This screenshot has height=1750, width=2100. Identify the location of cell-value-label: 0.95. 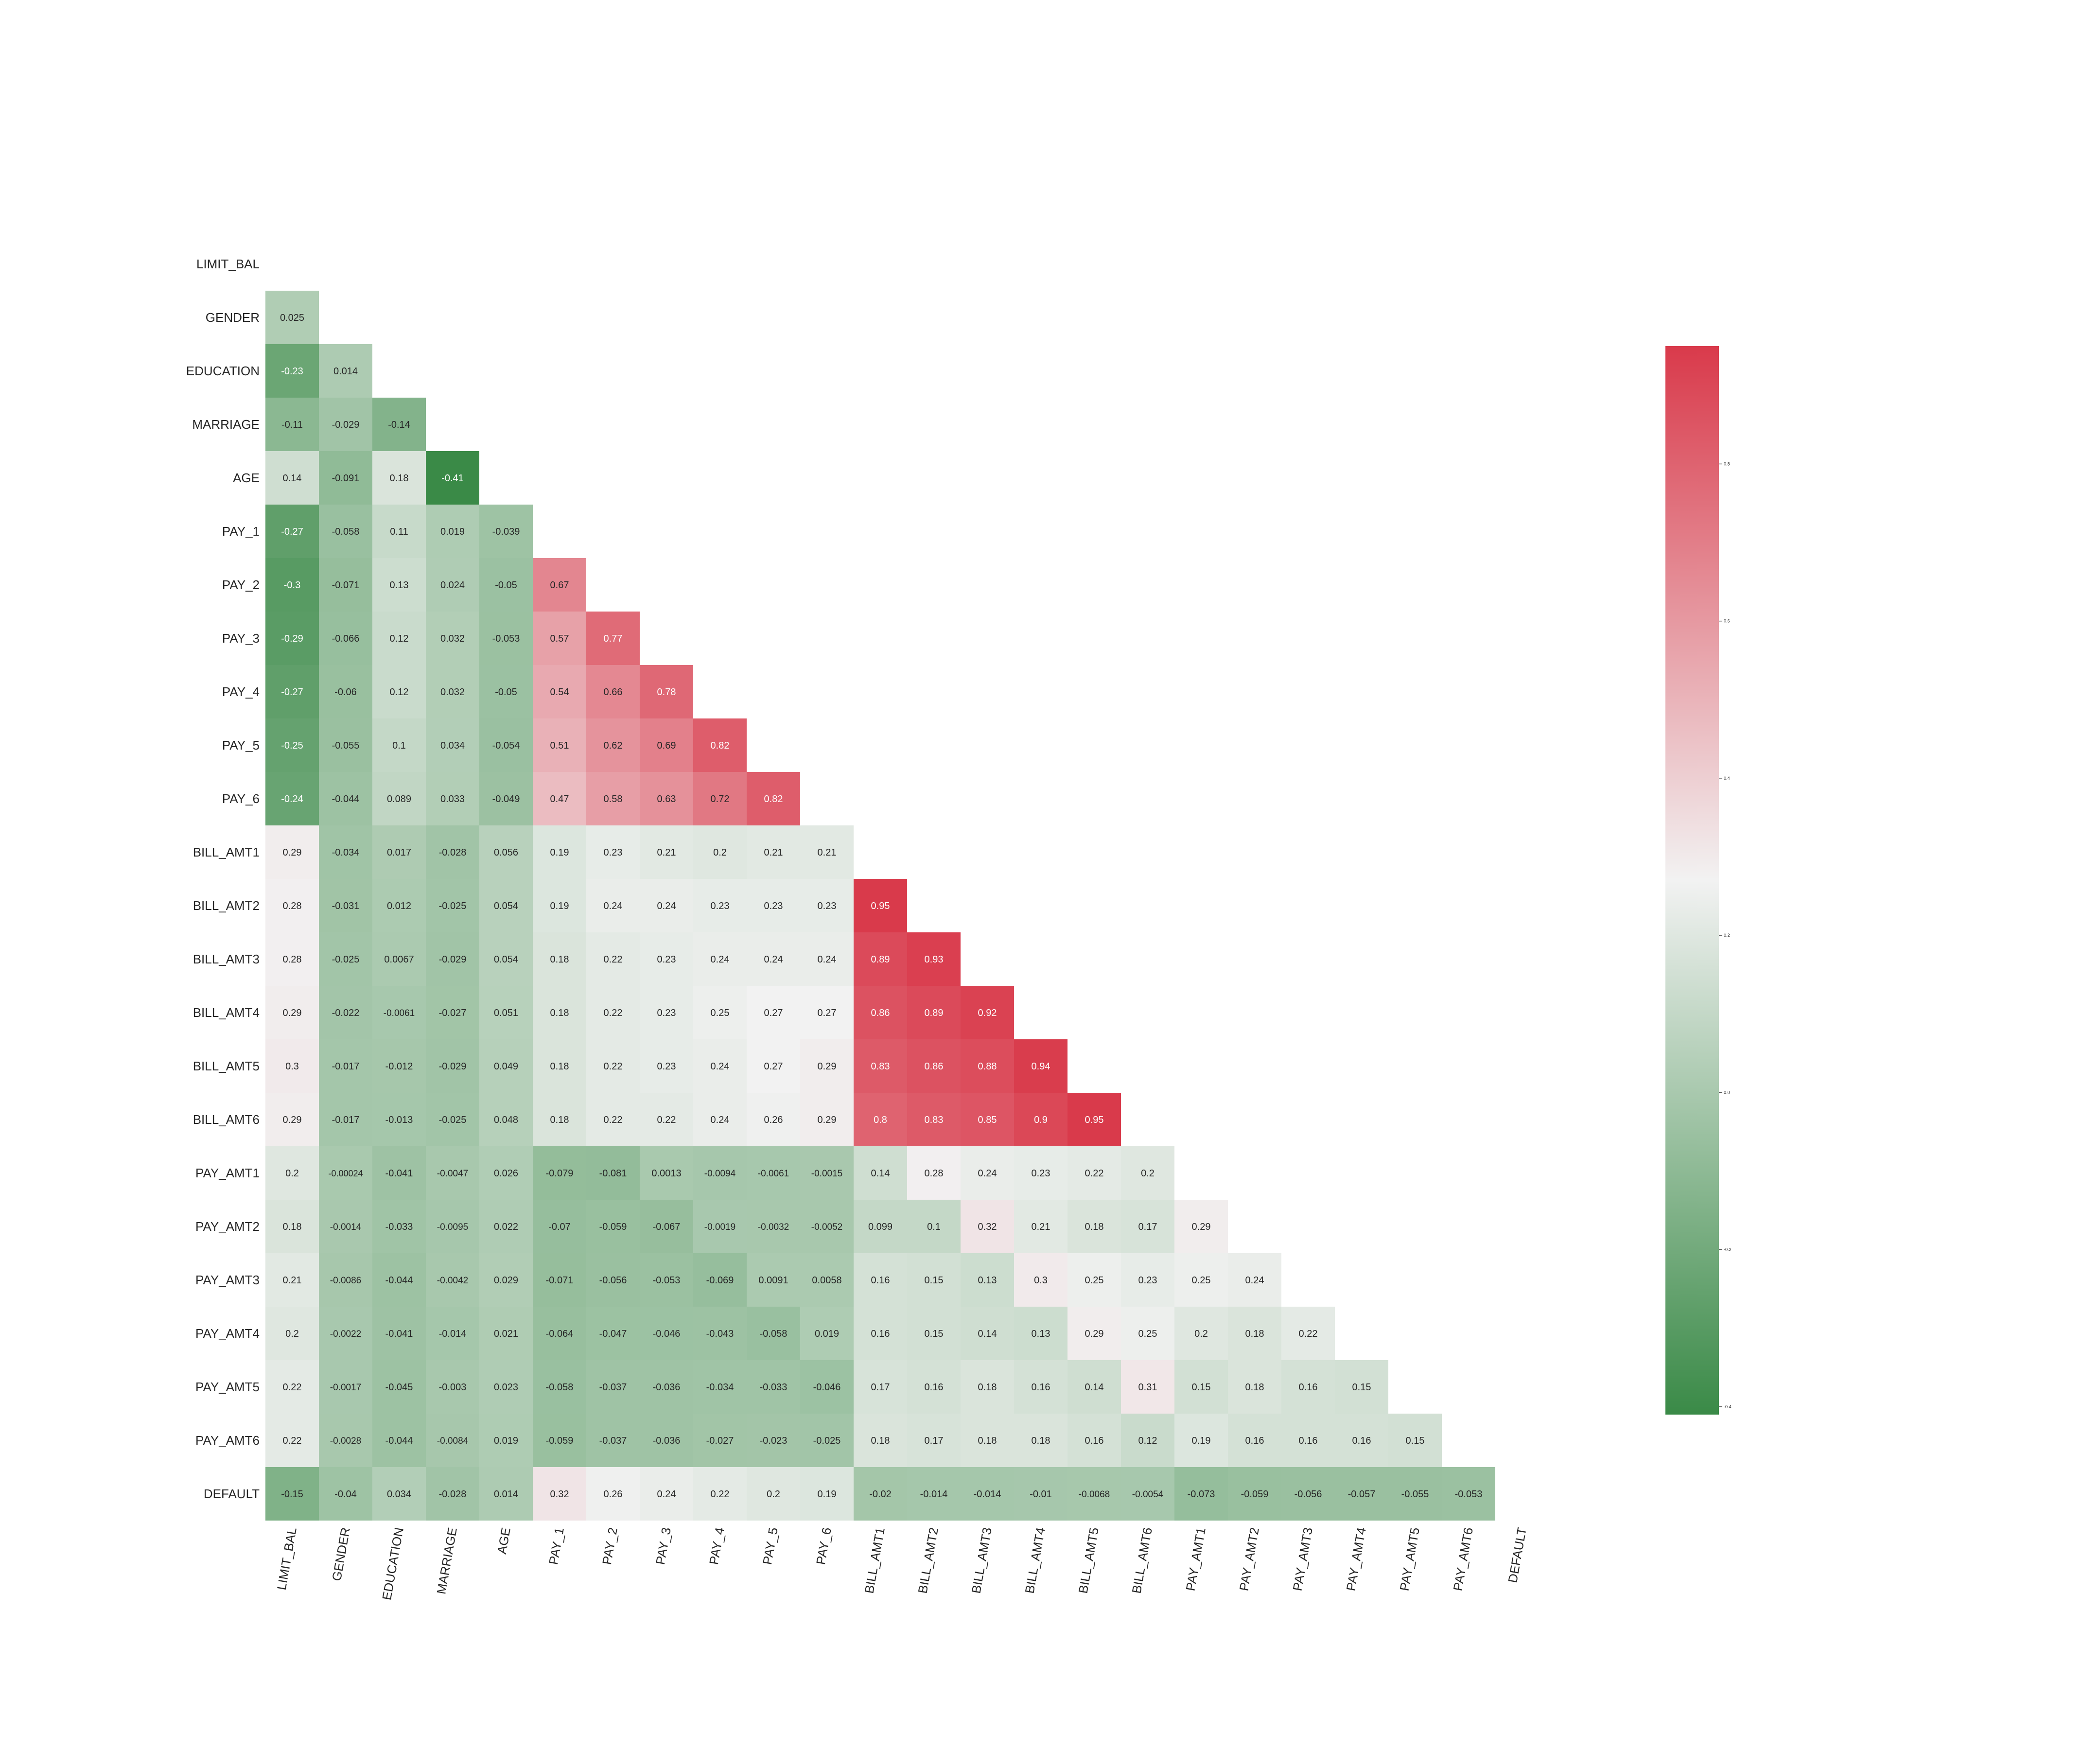
(880, 906).